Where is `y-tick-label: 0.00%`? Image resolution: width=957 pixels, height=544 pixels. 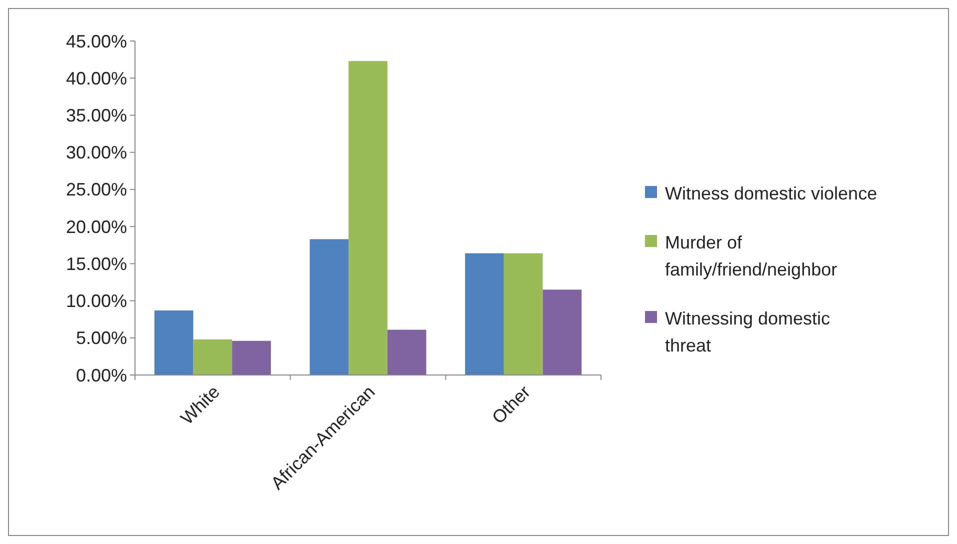 y-tick-label: 0.00% is located at coordinates (101, 375).